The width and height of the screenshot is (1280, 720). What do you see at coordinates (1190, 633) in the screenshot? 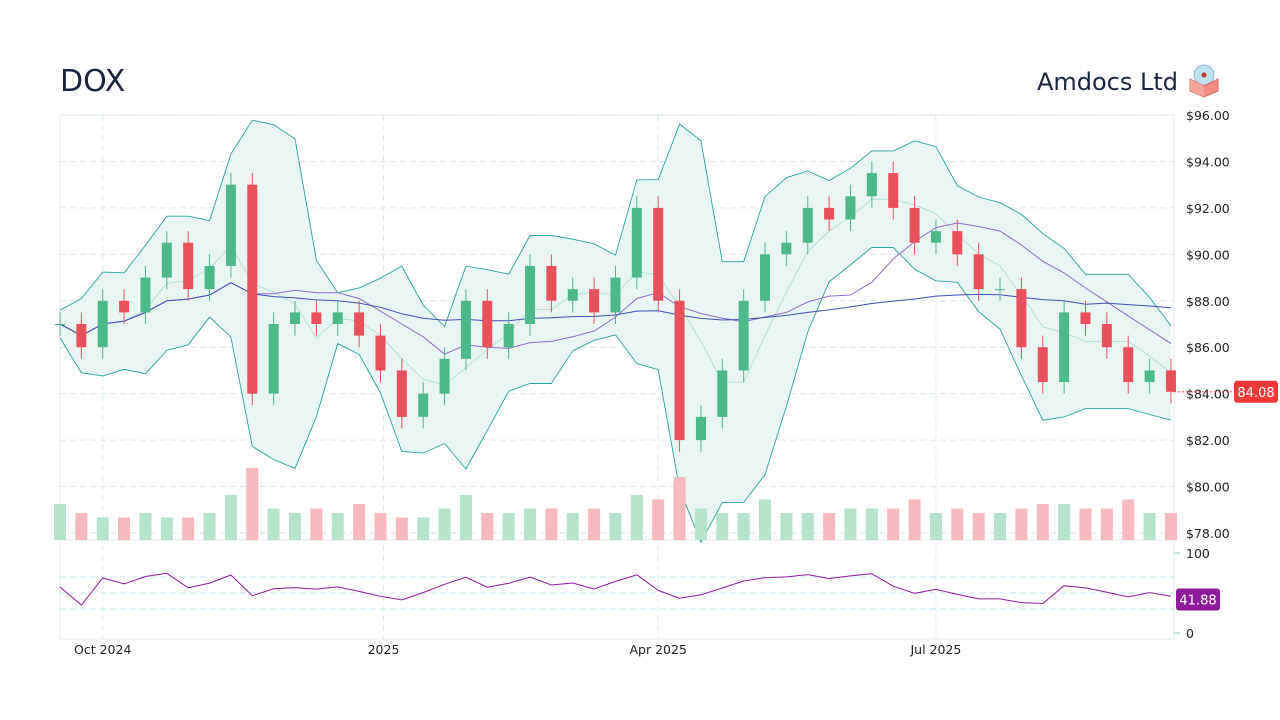
I see `rsi-tick-label: 0` at bounding box center [1190, 633].